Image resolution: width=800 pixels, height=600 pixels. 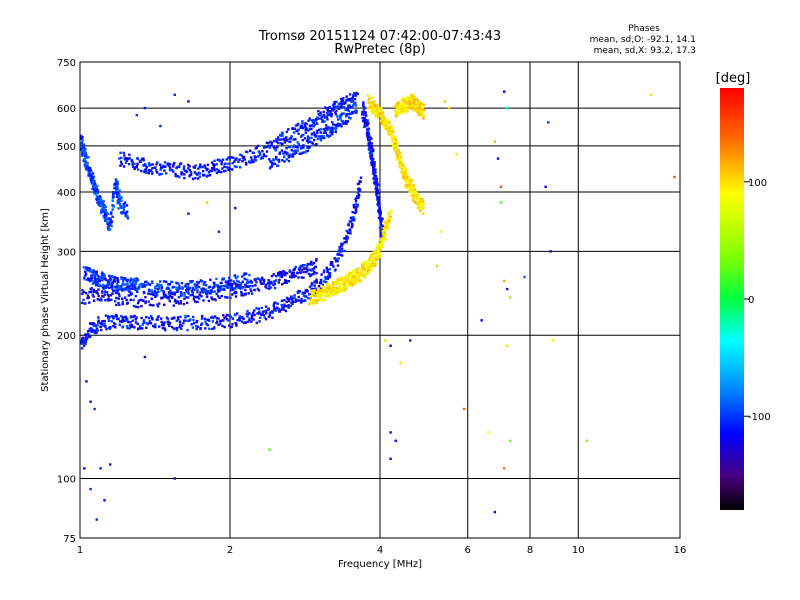 I want to click on x-tick-label: 2, so click(x=230, y=550).